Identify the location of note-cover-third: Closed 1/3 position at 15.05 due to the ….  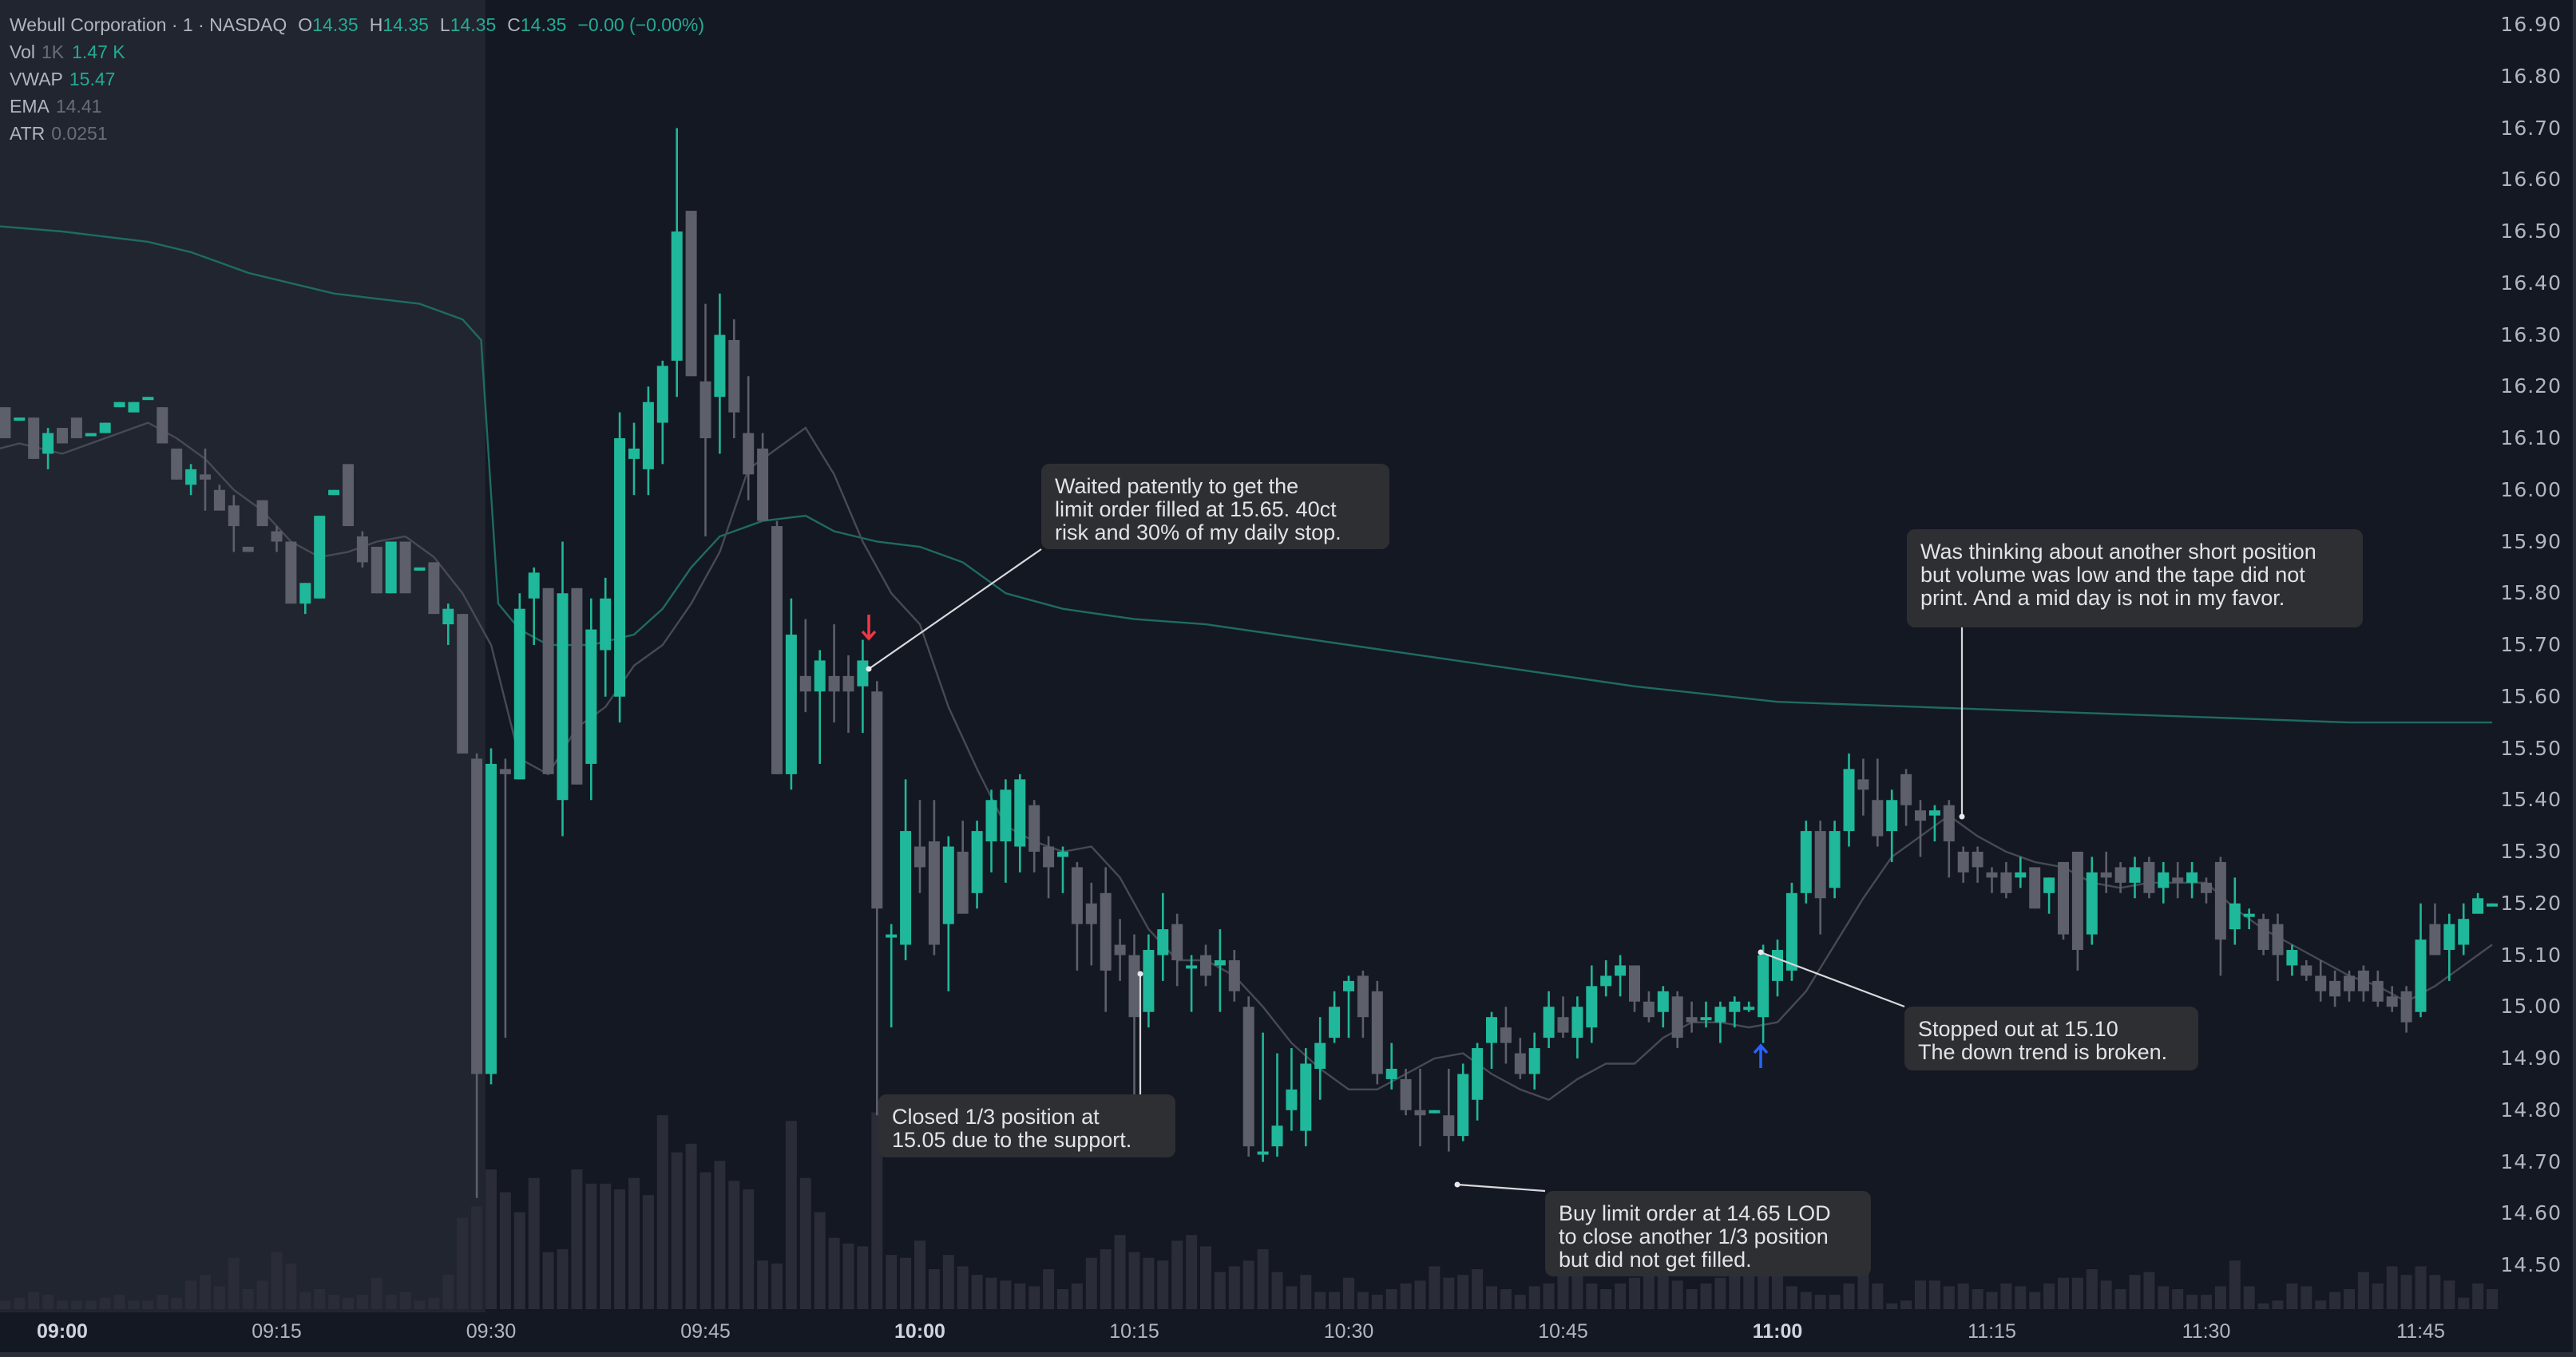
(1026, 1125).